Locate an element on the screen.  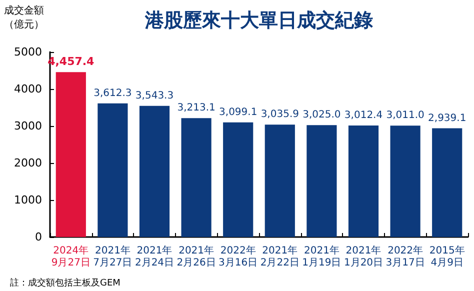
x-tick-label: 2021年 1月20日 is located at coordinates (364, 256).